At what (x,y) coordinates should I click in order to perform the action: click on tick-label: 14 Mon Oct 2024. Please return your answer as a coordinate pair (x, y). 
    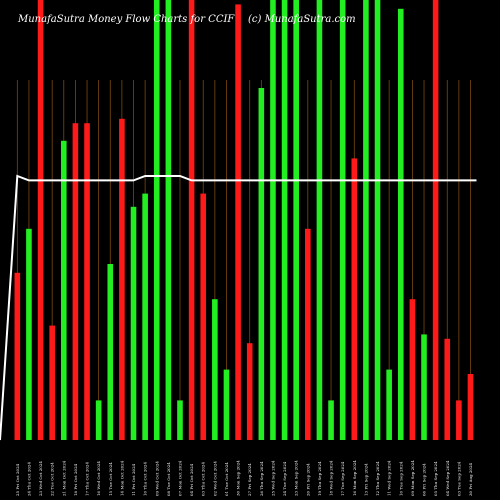
    Looking at the image, I should click on (121, 478).